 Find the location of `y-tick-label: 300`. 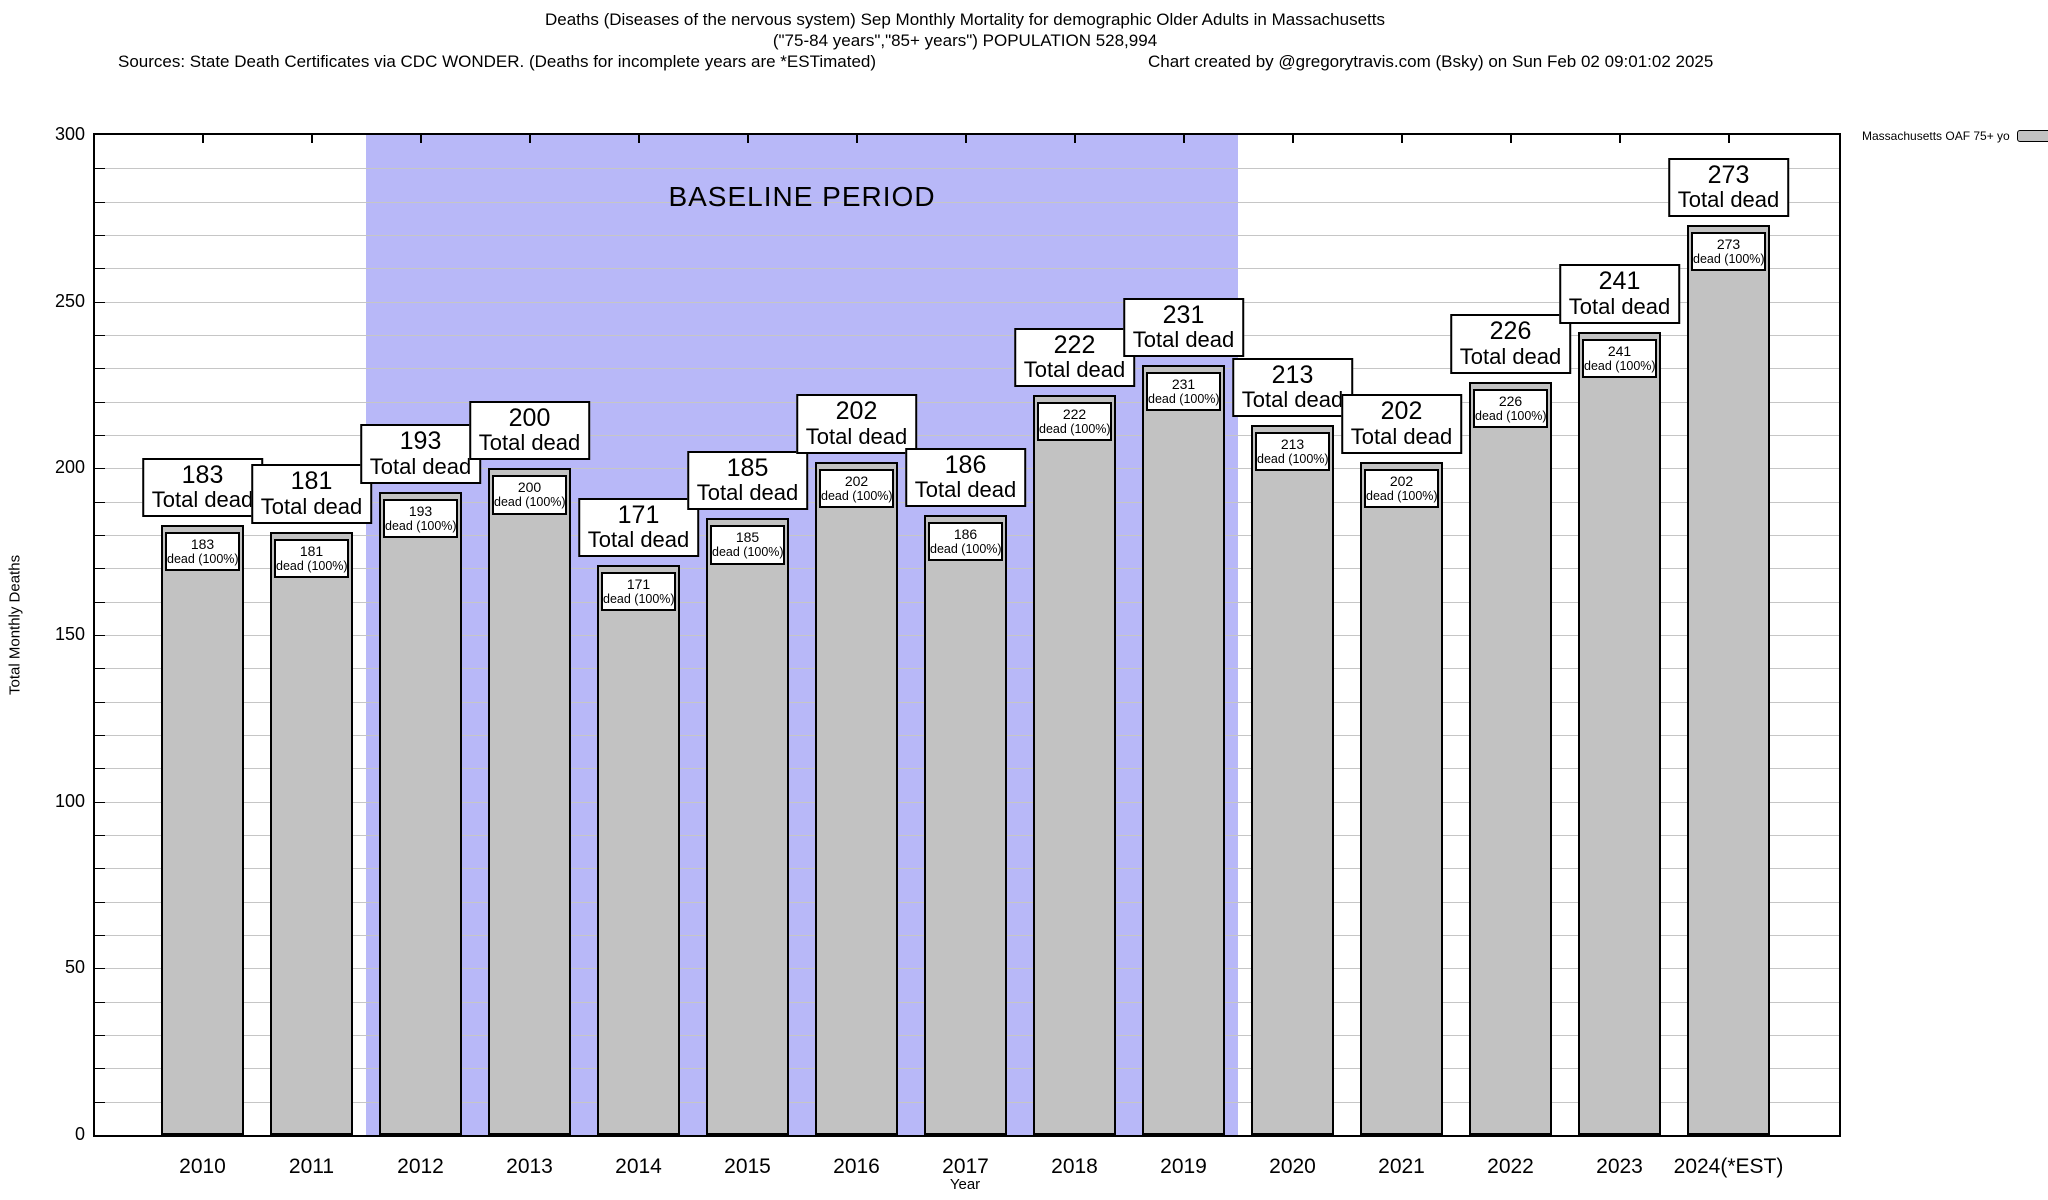

y-tick-label: 300 is located at coordinates (69, 134).